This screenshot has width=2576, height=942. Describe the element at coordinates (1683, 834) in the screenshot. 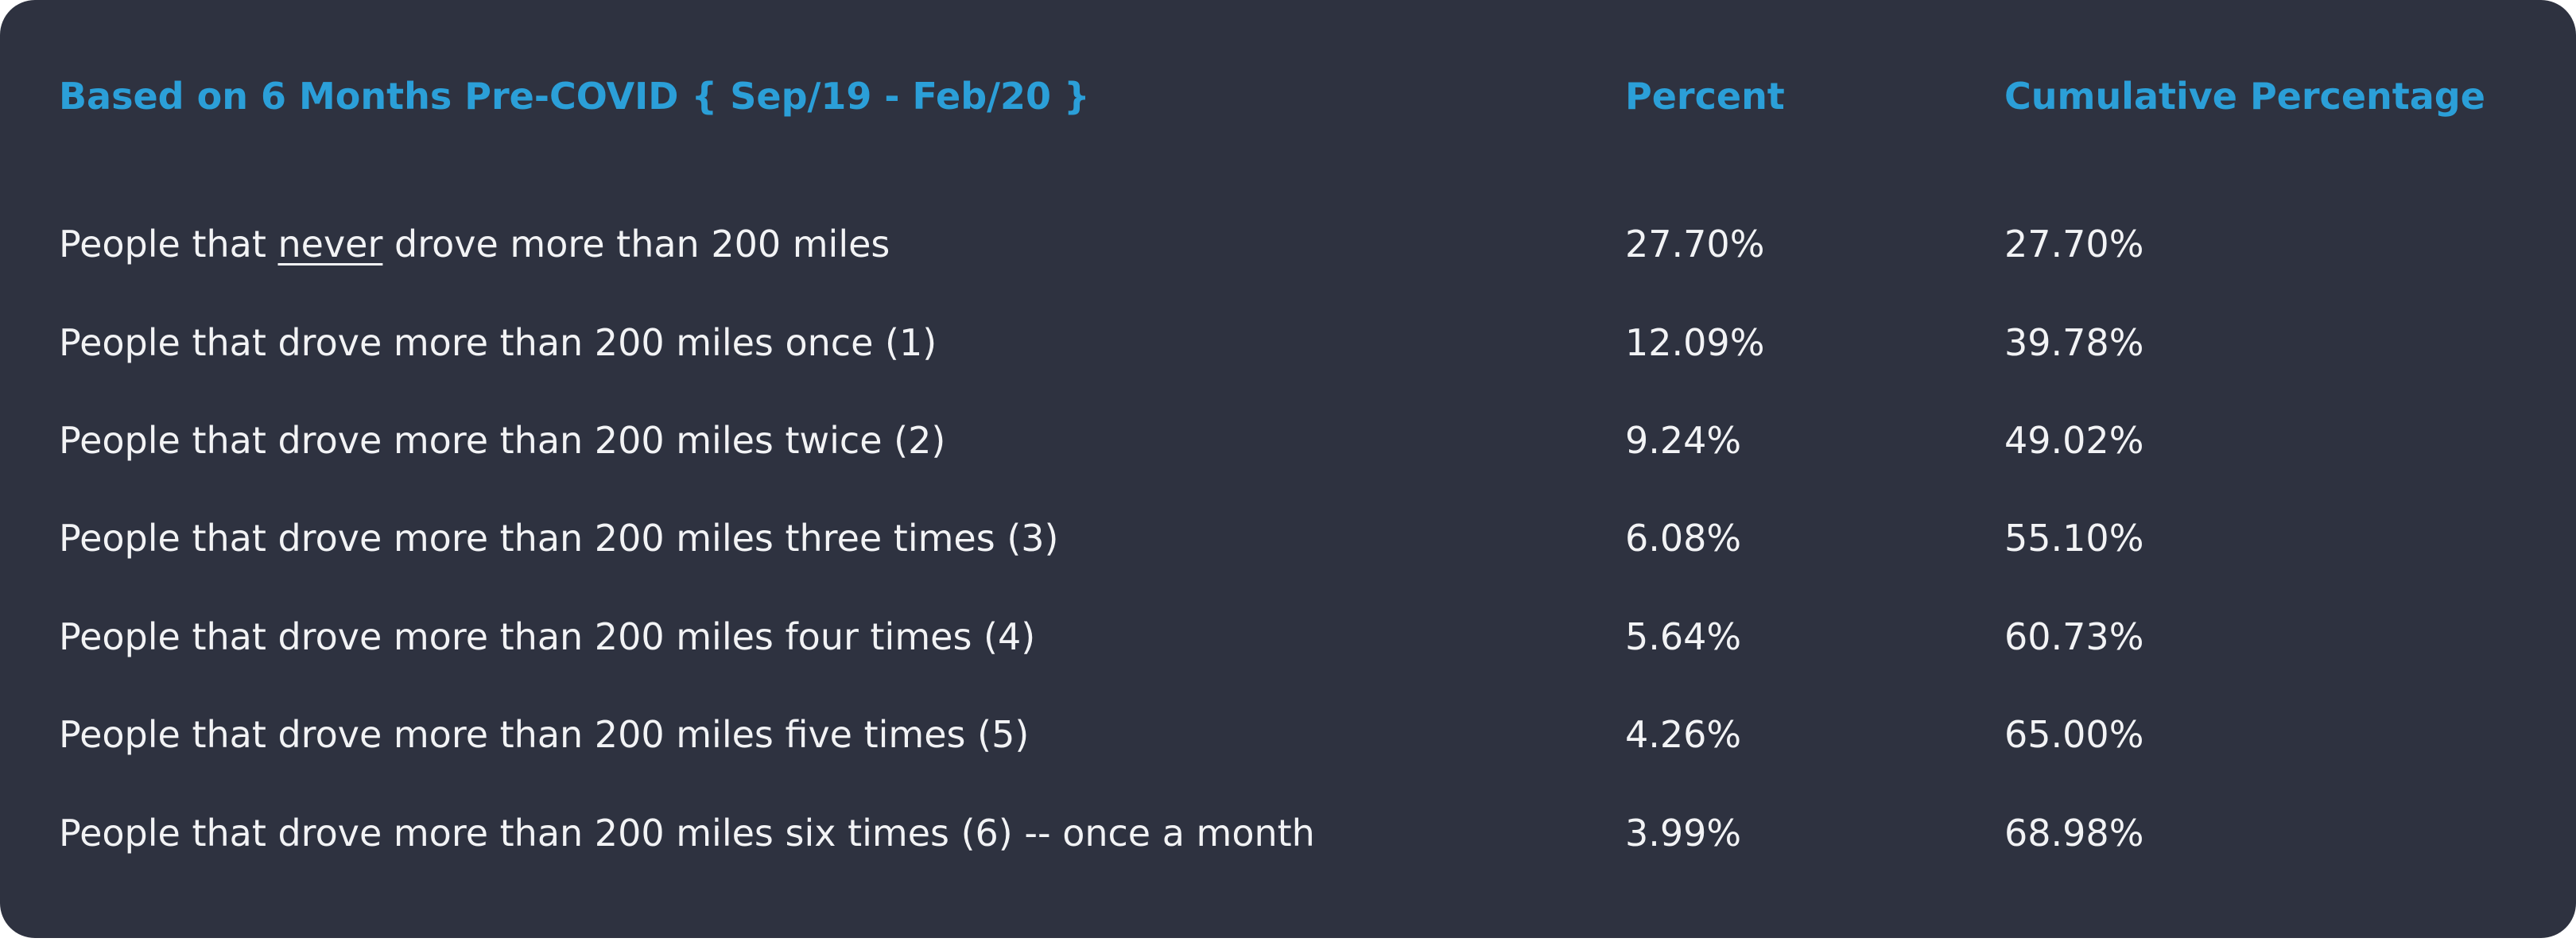

I see `table-row-percent: 3.99%` at that location.